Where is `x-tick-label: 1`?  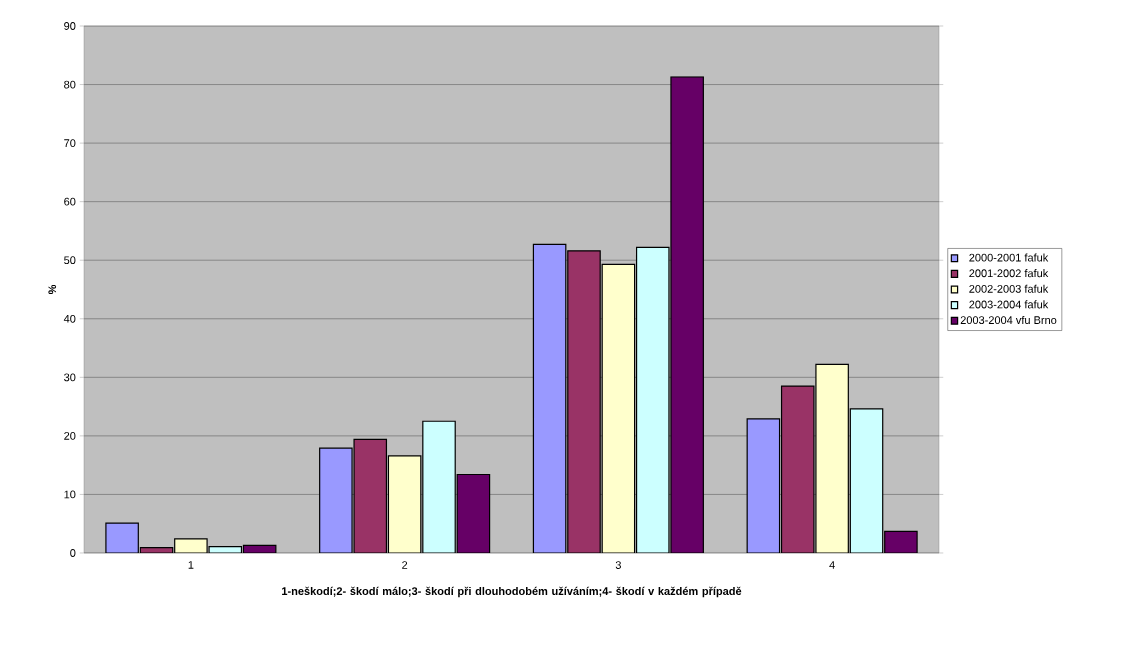
x-tick-label: 1 is located at coordinates (191, 565).